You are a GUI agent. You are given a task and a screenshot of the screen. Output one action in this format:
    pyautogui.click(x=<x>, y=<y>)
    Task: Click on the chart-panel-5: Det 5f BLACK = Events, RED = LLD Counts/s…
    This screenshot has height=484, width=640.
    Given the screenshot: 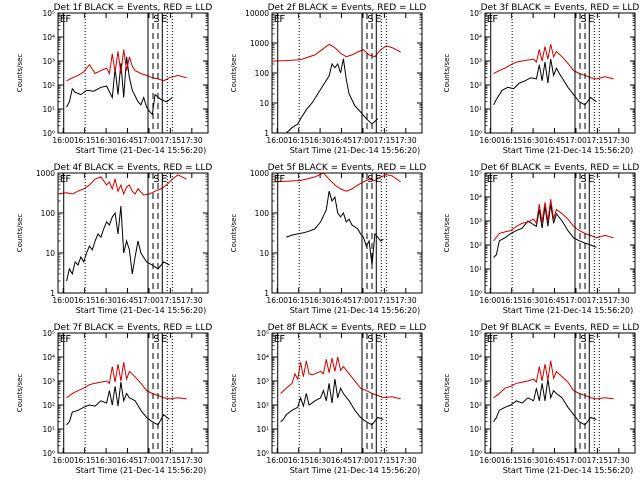 What is the action you would take?
    pyautogui.click(x=328, y=239)
    